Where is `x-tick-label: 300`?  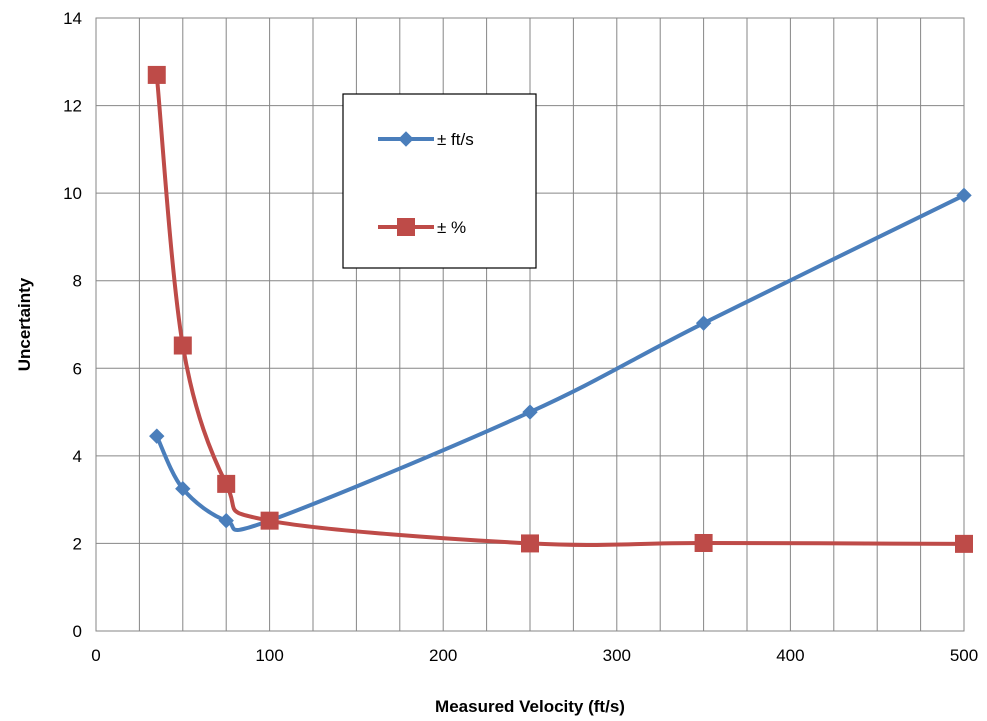 x-tick-label: 300 is located at coordinates (617, 655).